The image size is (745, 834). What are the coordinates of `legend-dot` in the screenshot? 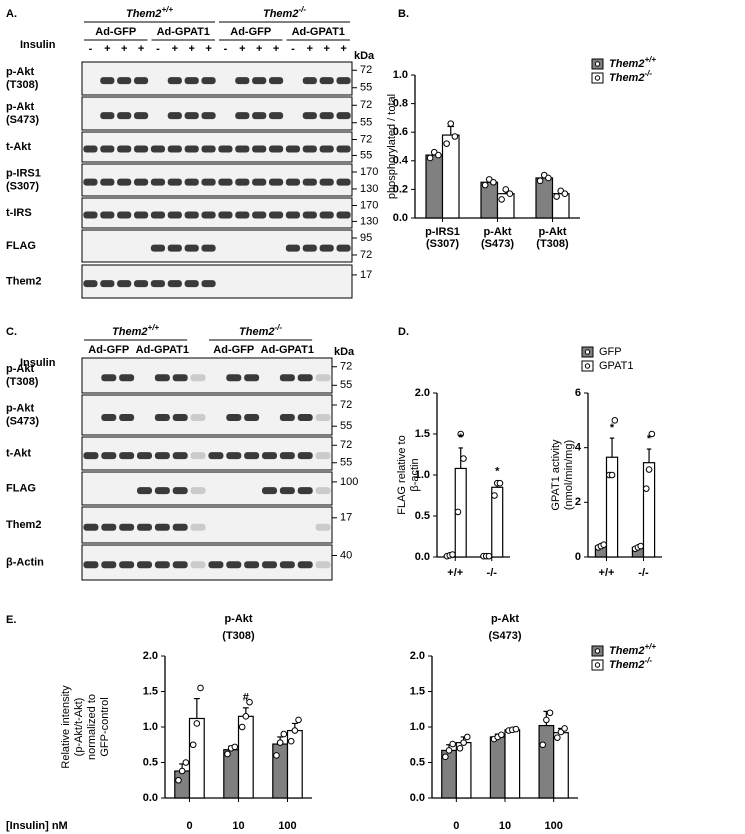 It's located at (587, 352).